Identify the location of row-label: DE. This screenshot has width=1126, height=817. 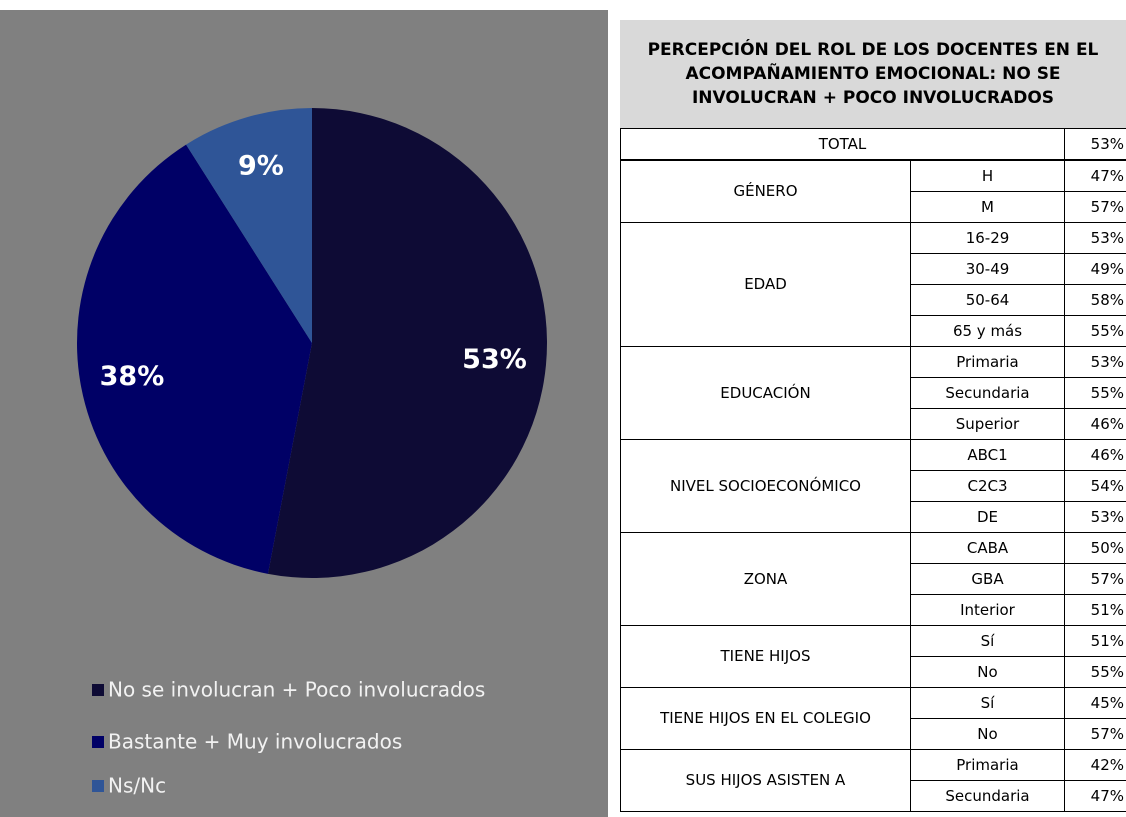
(987, 517).